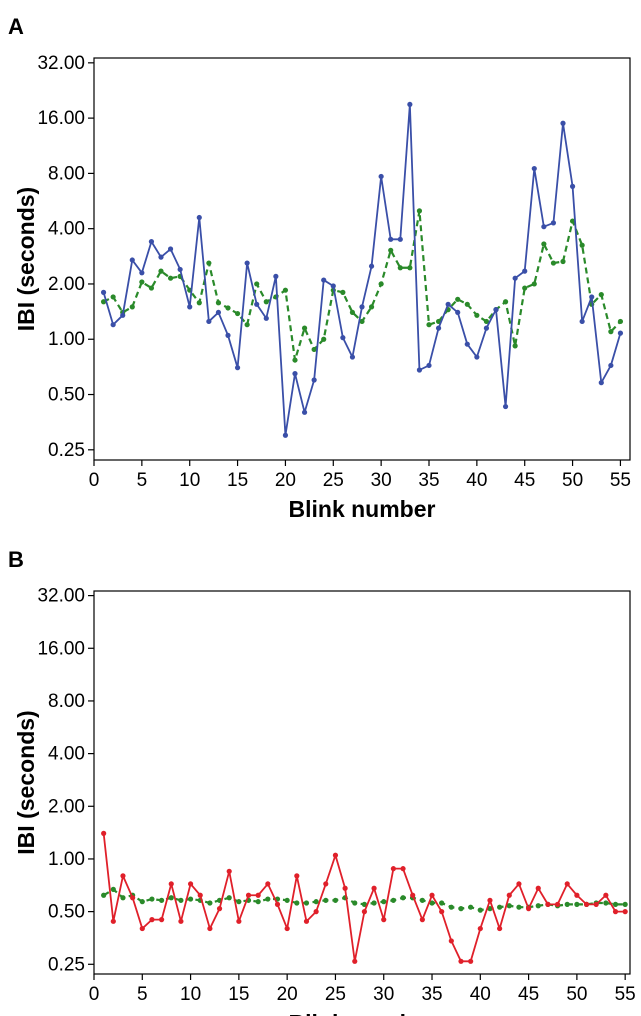 The width and height of the screenshot is (641, 1016). Describe the element at coordinates (620, 480) in the screenshot. I see `panel-a-x-tick-label: 55` at that location.